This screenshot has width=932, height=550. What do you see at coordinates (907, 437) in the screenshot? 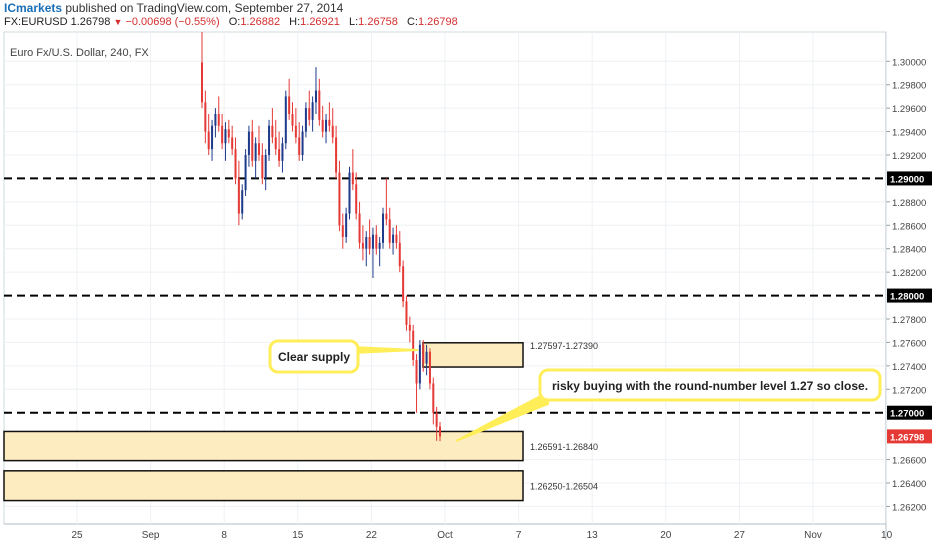
I see `last-price-label: 1.26798` at bounding box center [907, 437].